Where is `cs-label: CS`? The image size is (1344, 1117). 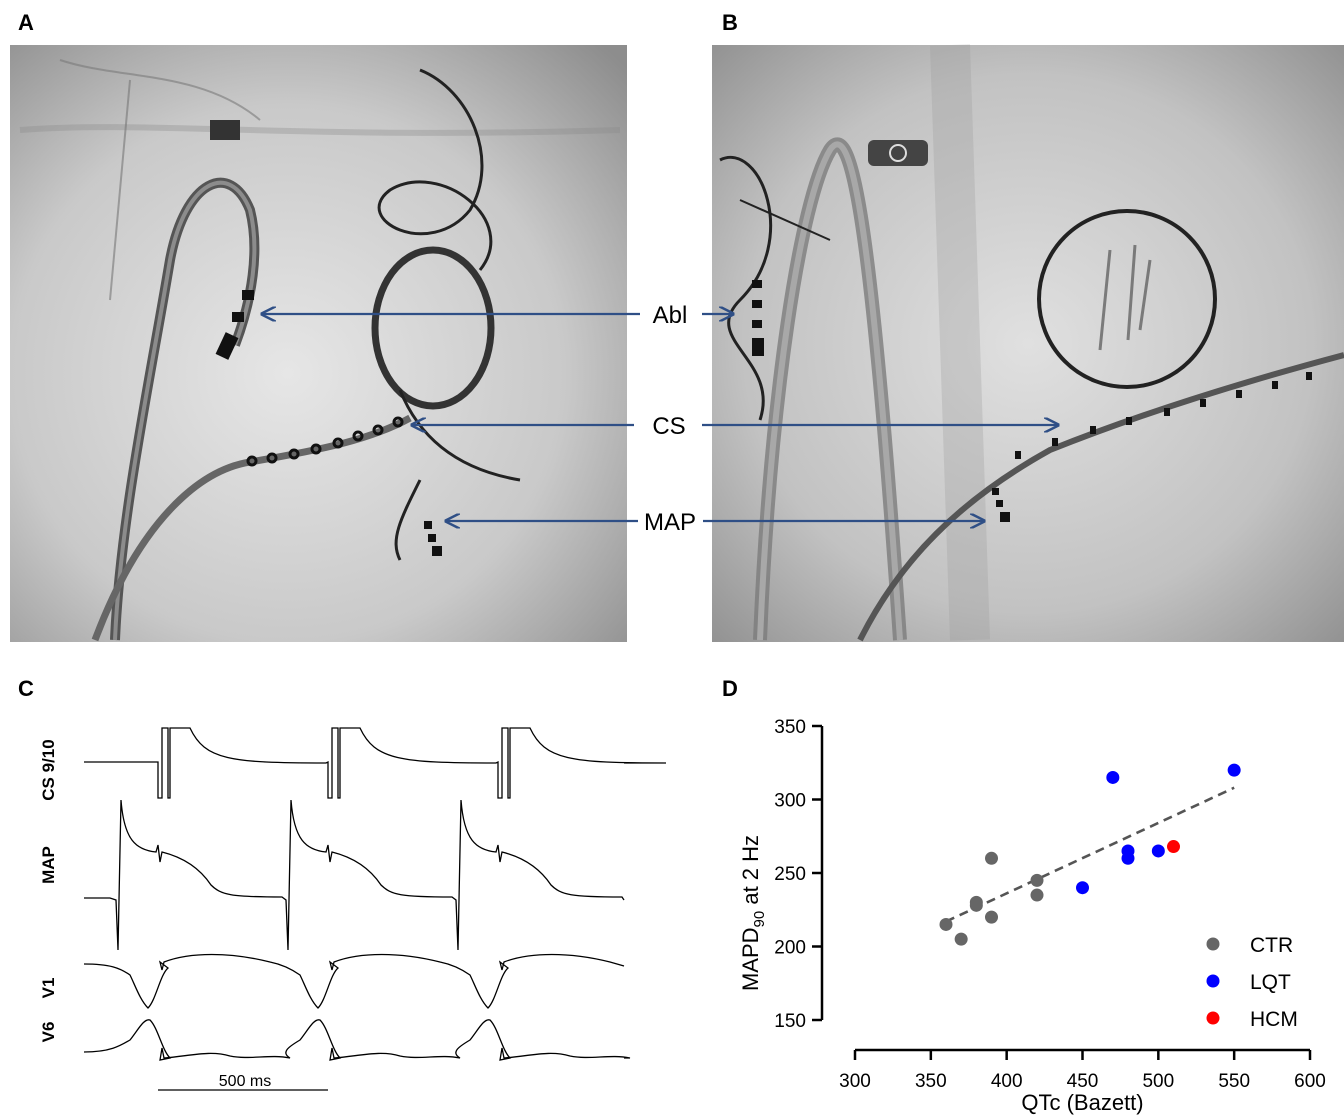 cs-label: CS is located at coordinates (668, 426).